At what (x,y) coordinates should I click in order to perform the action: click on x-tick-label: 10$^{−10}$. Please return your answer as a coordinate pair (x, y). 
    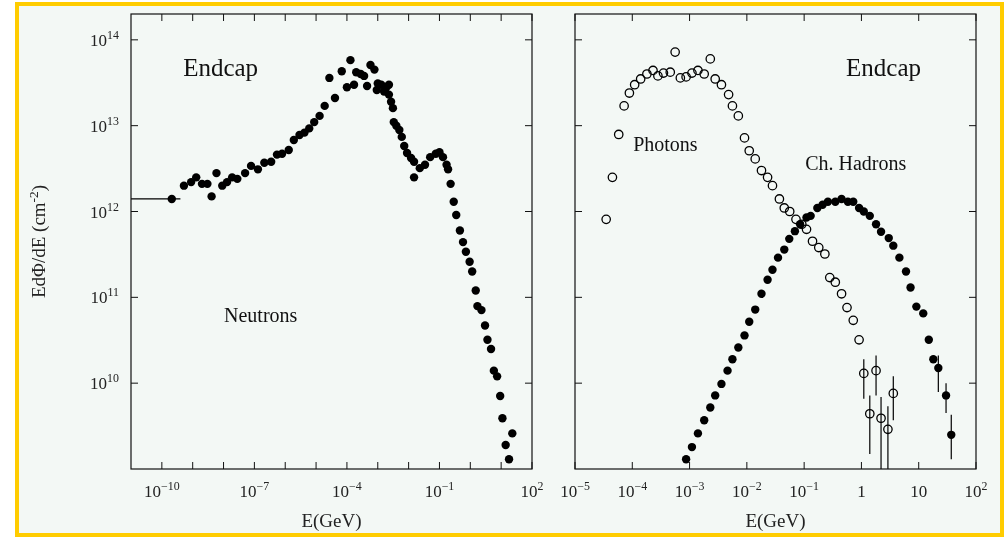
    Looking at the image, I should click on (162, 490).